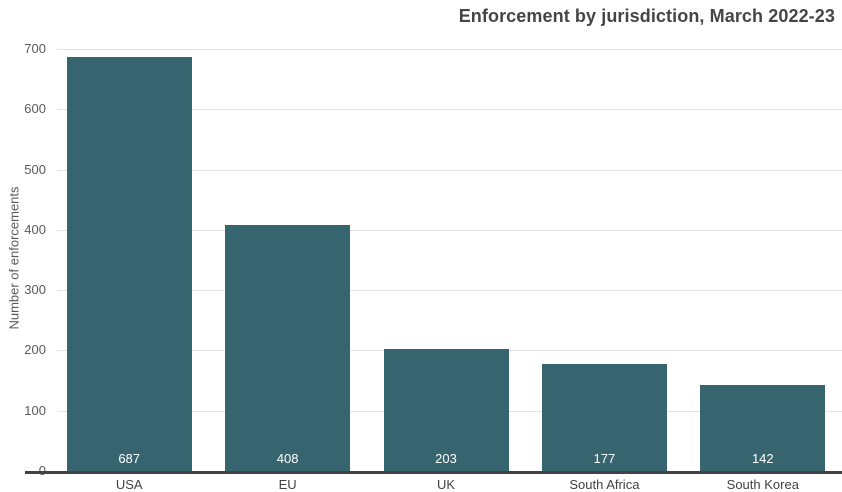  What do you see at coordinates (433, 472) in the screenshot?
I see `x-axis-line` at bounding box center [433, 472].